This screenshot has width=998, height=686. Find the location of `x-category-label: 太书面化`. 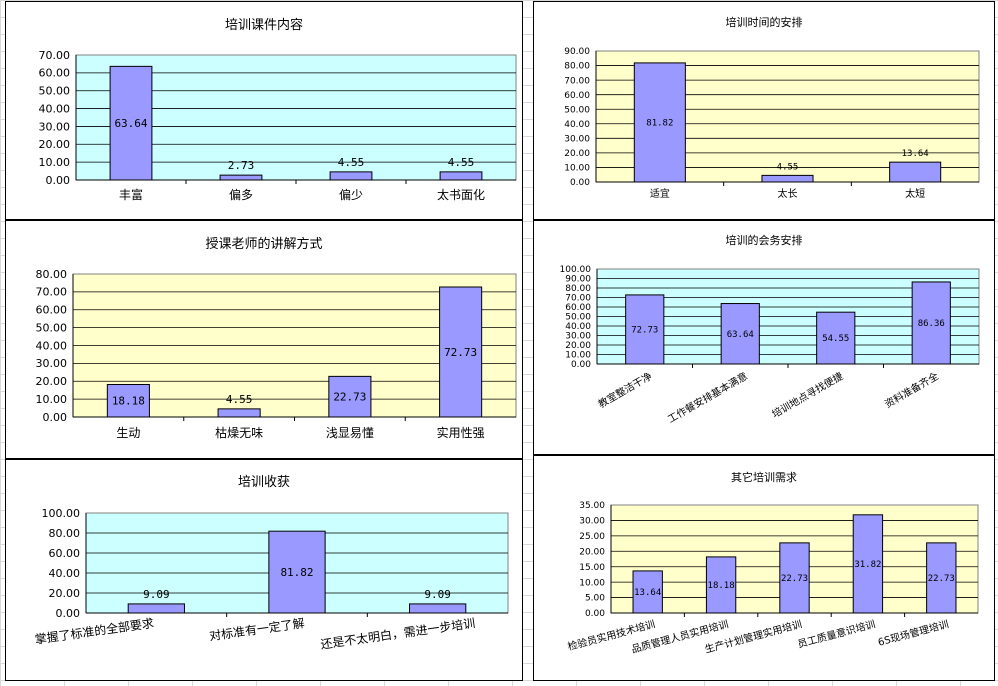

x-category-label: 太书面化 is located at coordinates (461, 194).